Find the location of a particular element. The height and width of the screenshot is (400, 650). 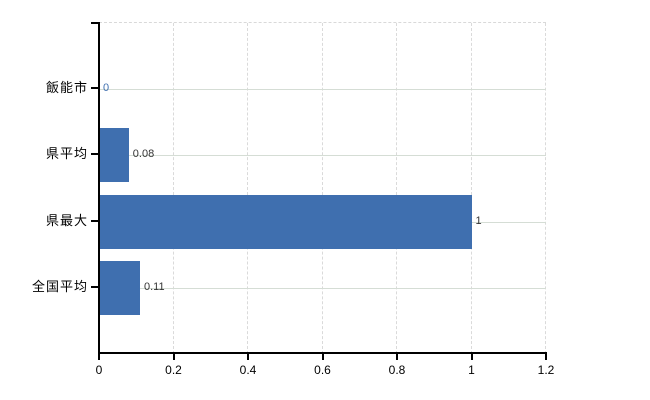

x-tick-label: 1.2 is located at coordinates (546, 370).